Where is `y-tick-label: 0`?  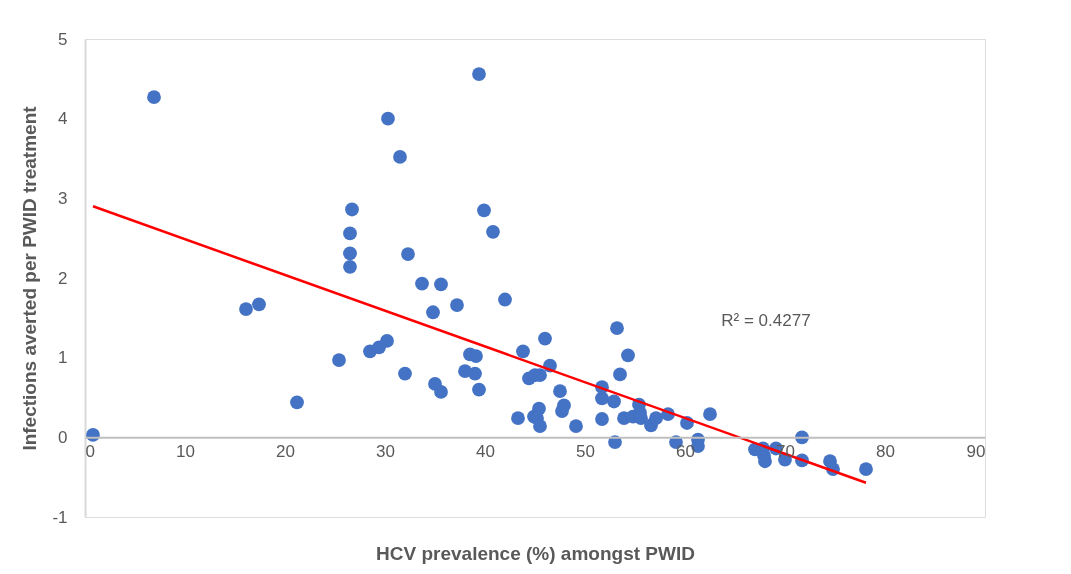
y-tick-label: 0 is located at coordinates (63, 437).